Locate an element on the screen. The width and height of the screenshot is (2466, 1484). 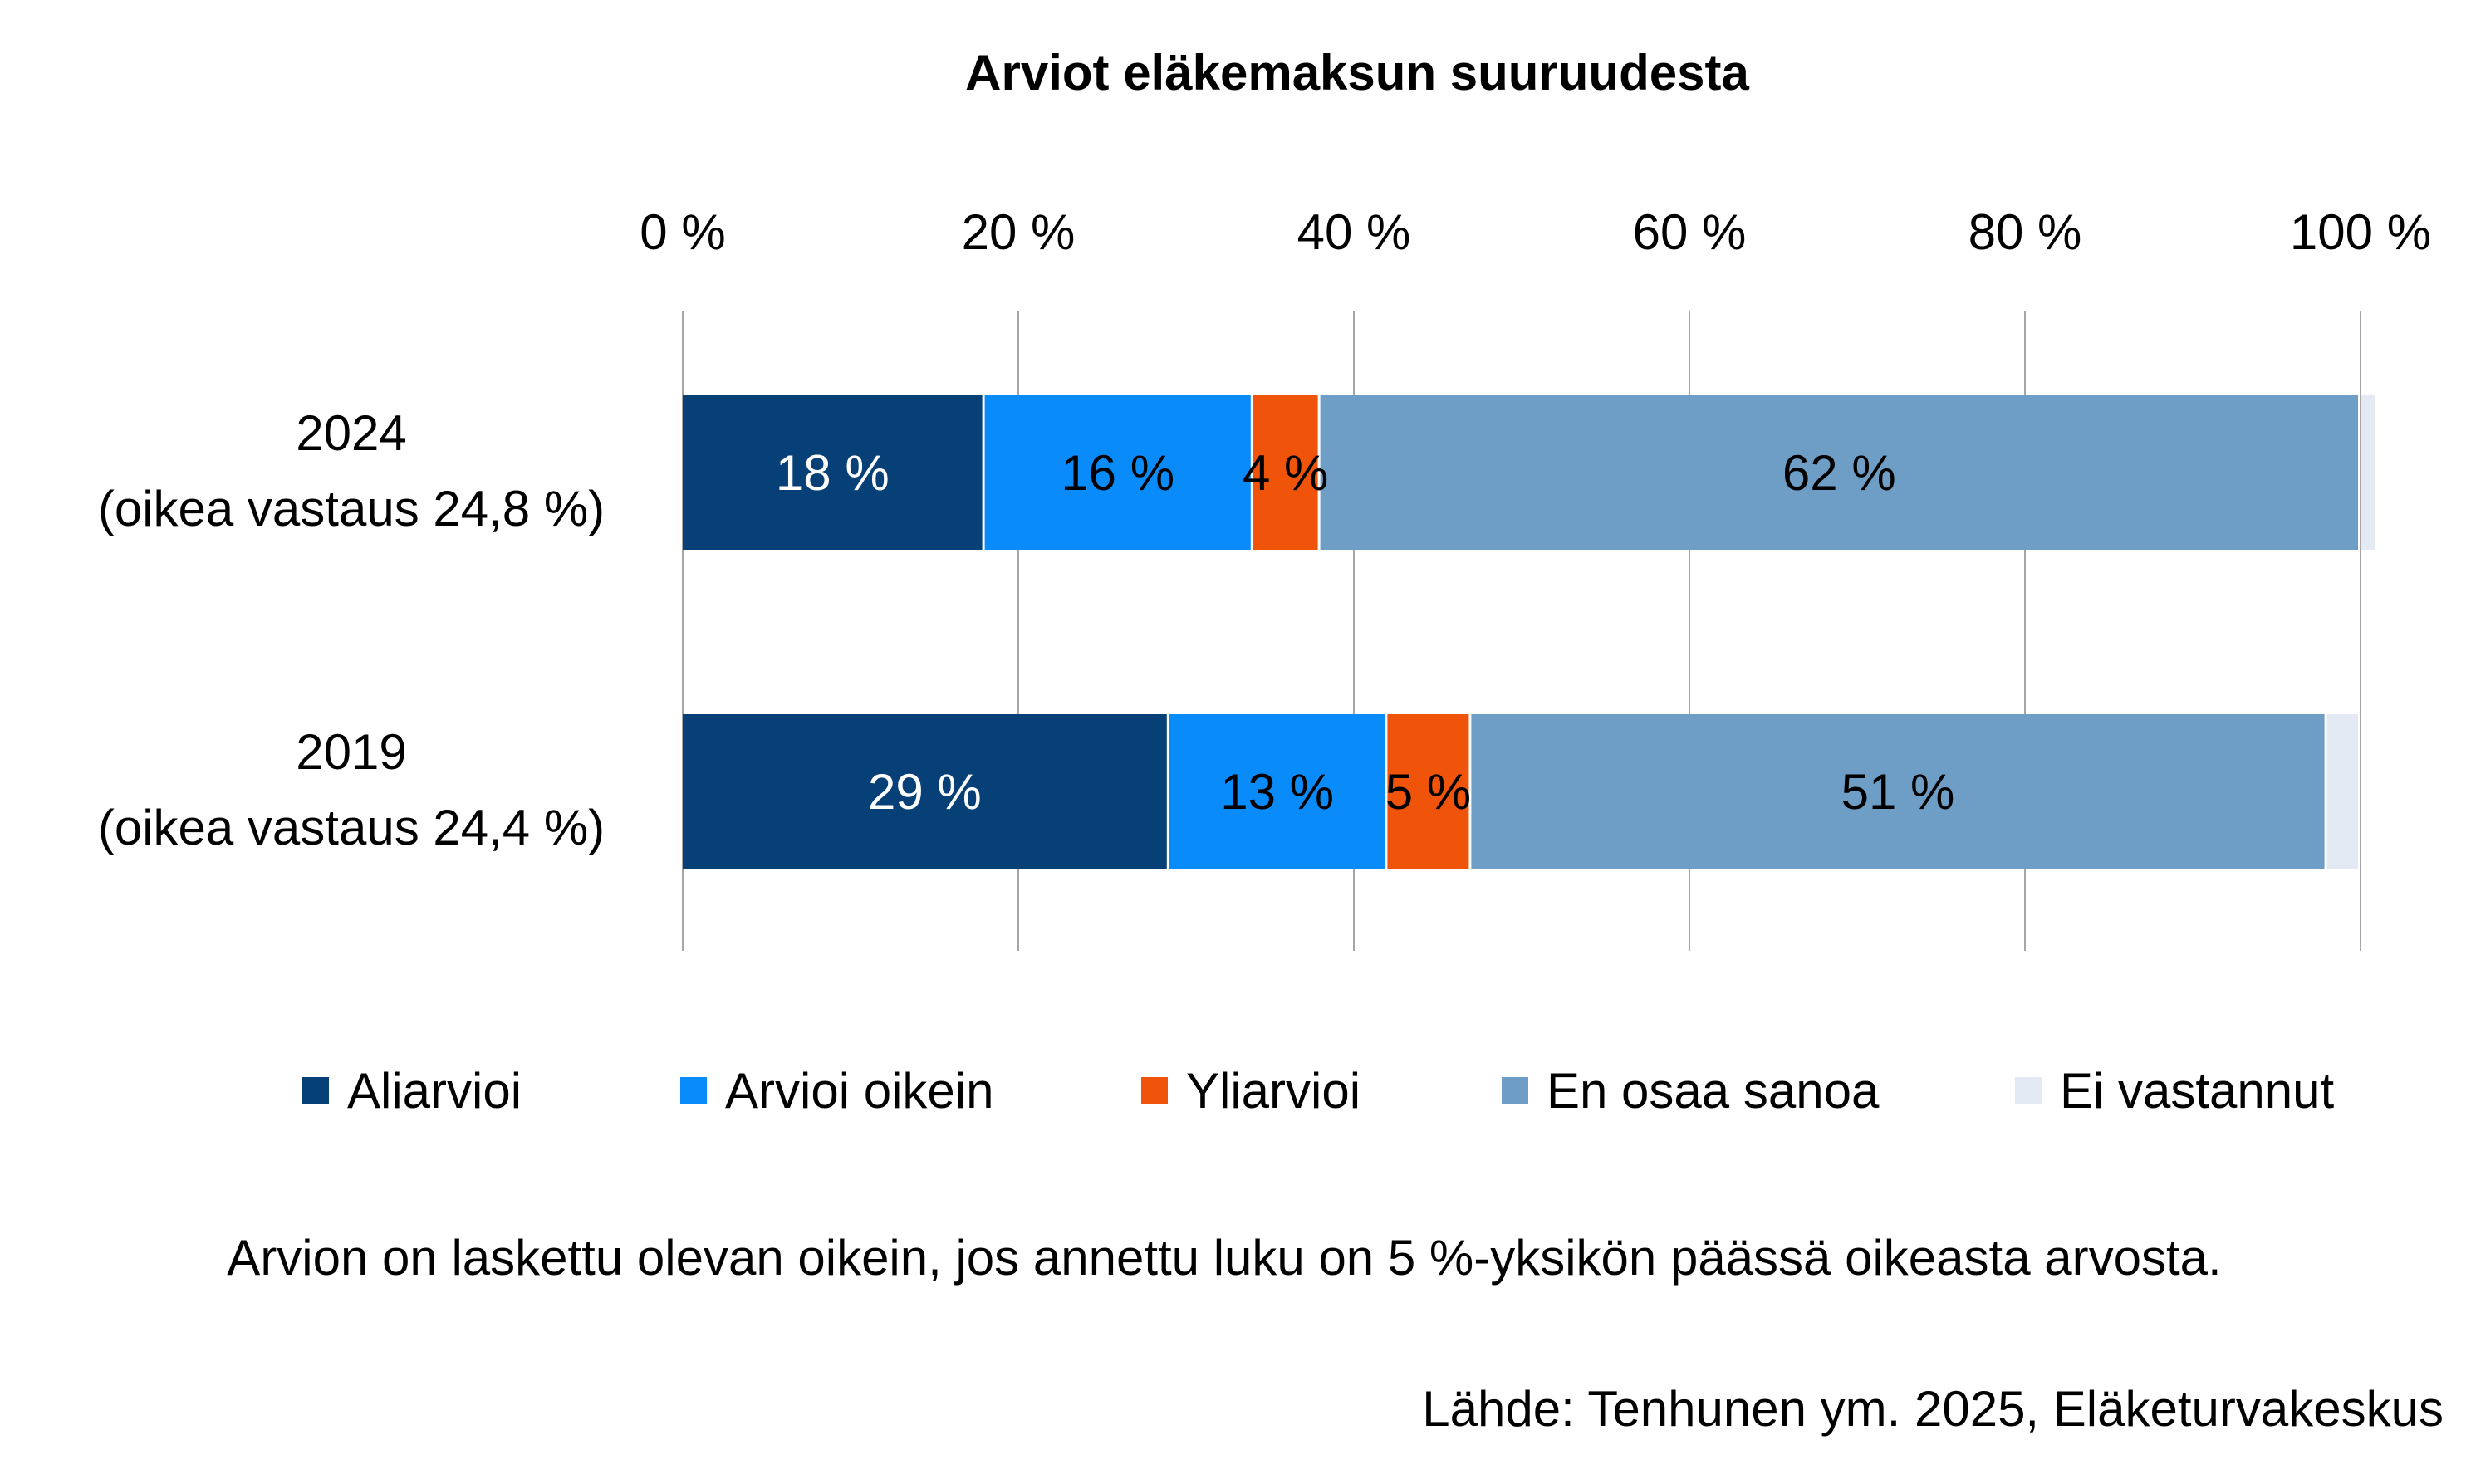
category-label-answer: (oikea vastaus 24,8 %) is located at coordinates (351, 508).